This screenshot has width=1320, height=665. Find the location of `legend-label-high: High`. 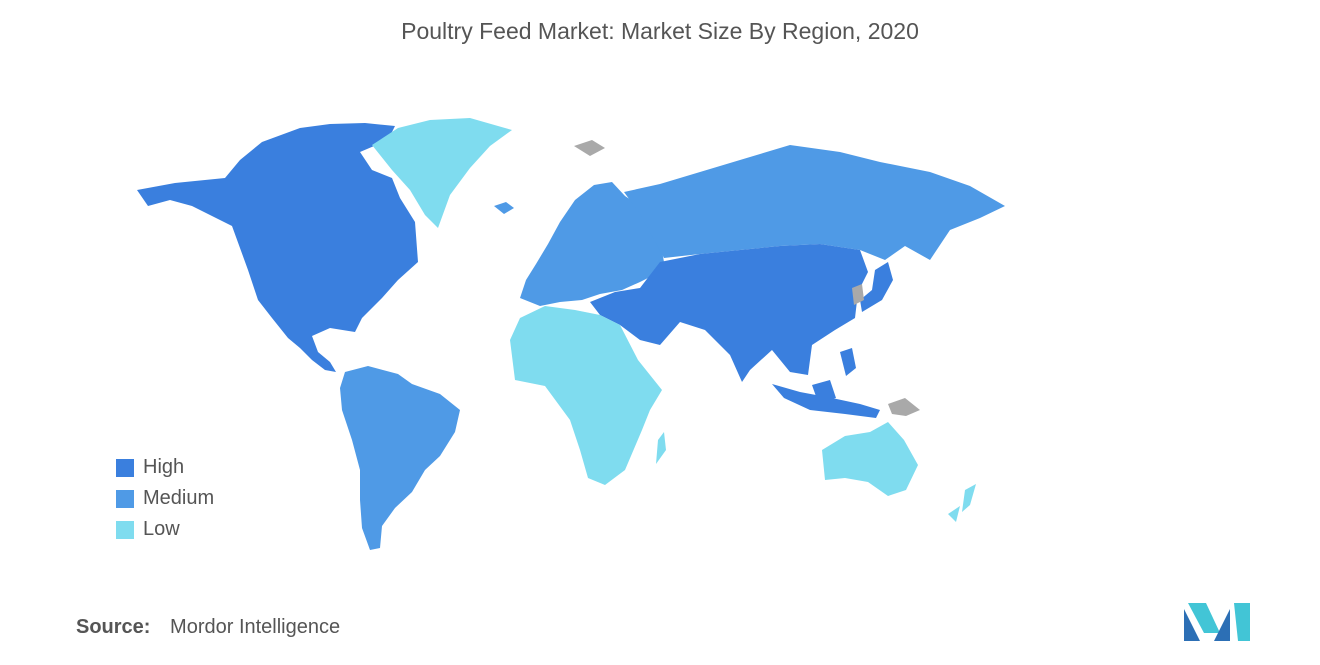

legend-label-high: High is located at coordinates (164, 467).